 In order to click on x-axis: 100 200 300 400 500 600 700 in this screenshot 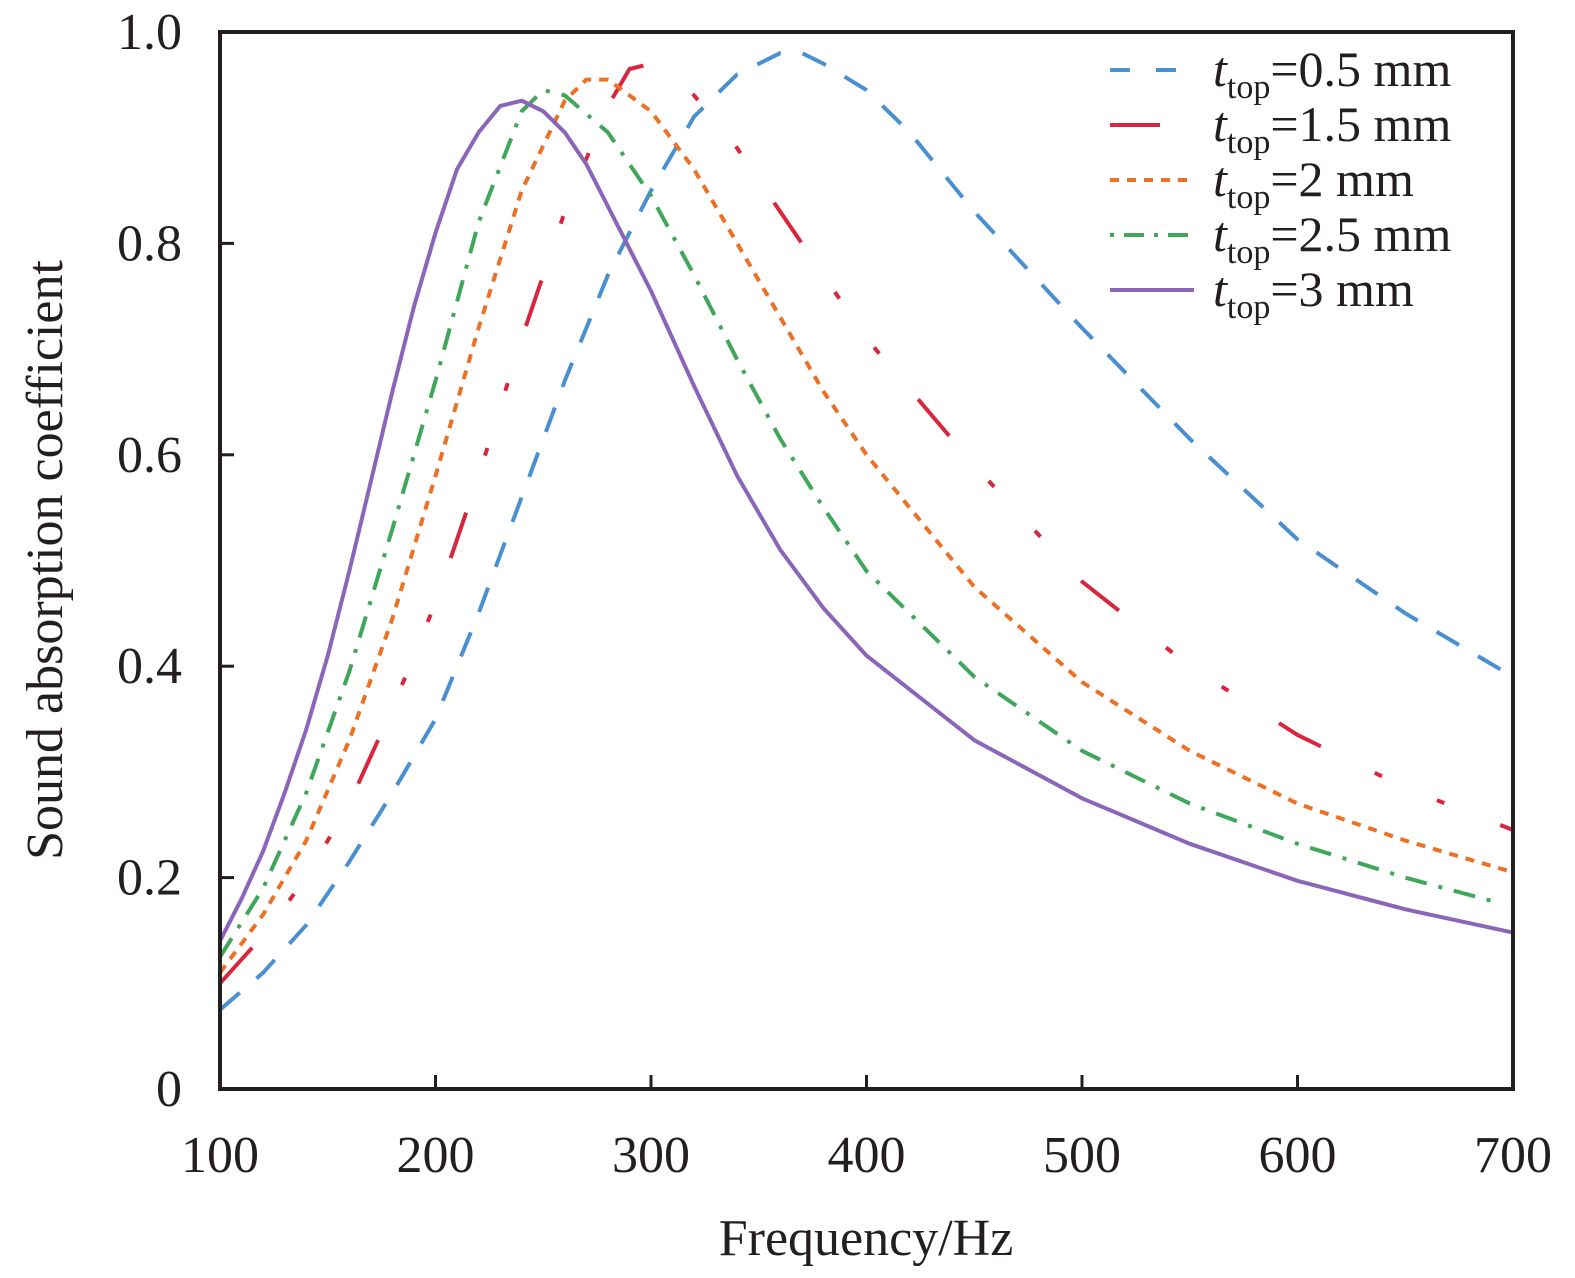, I will do `click(866, 1129)`.